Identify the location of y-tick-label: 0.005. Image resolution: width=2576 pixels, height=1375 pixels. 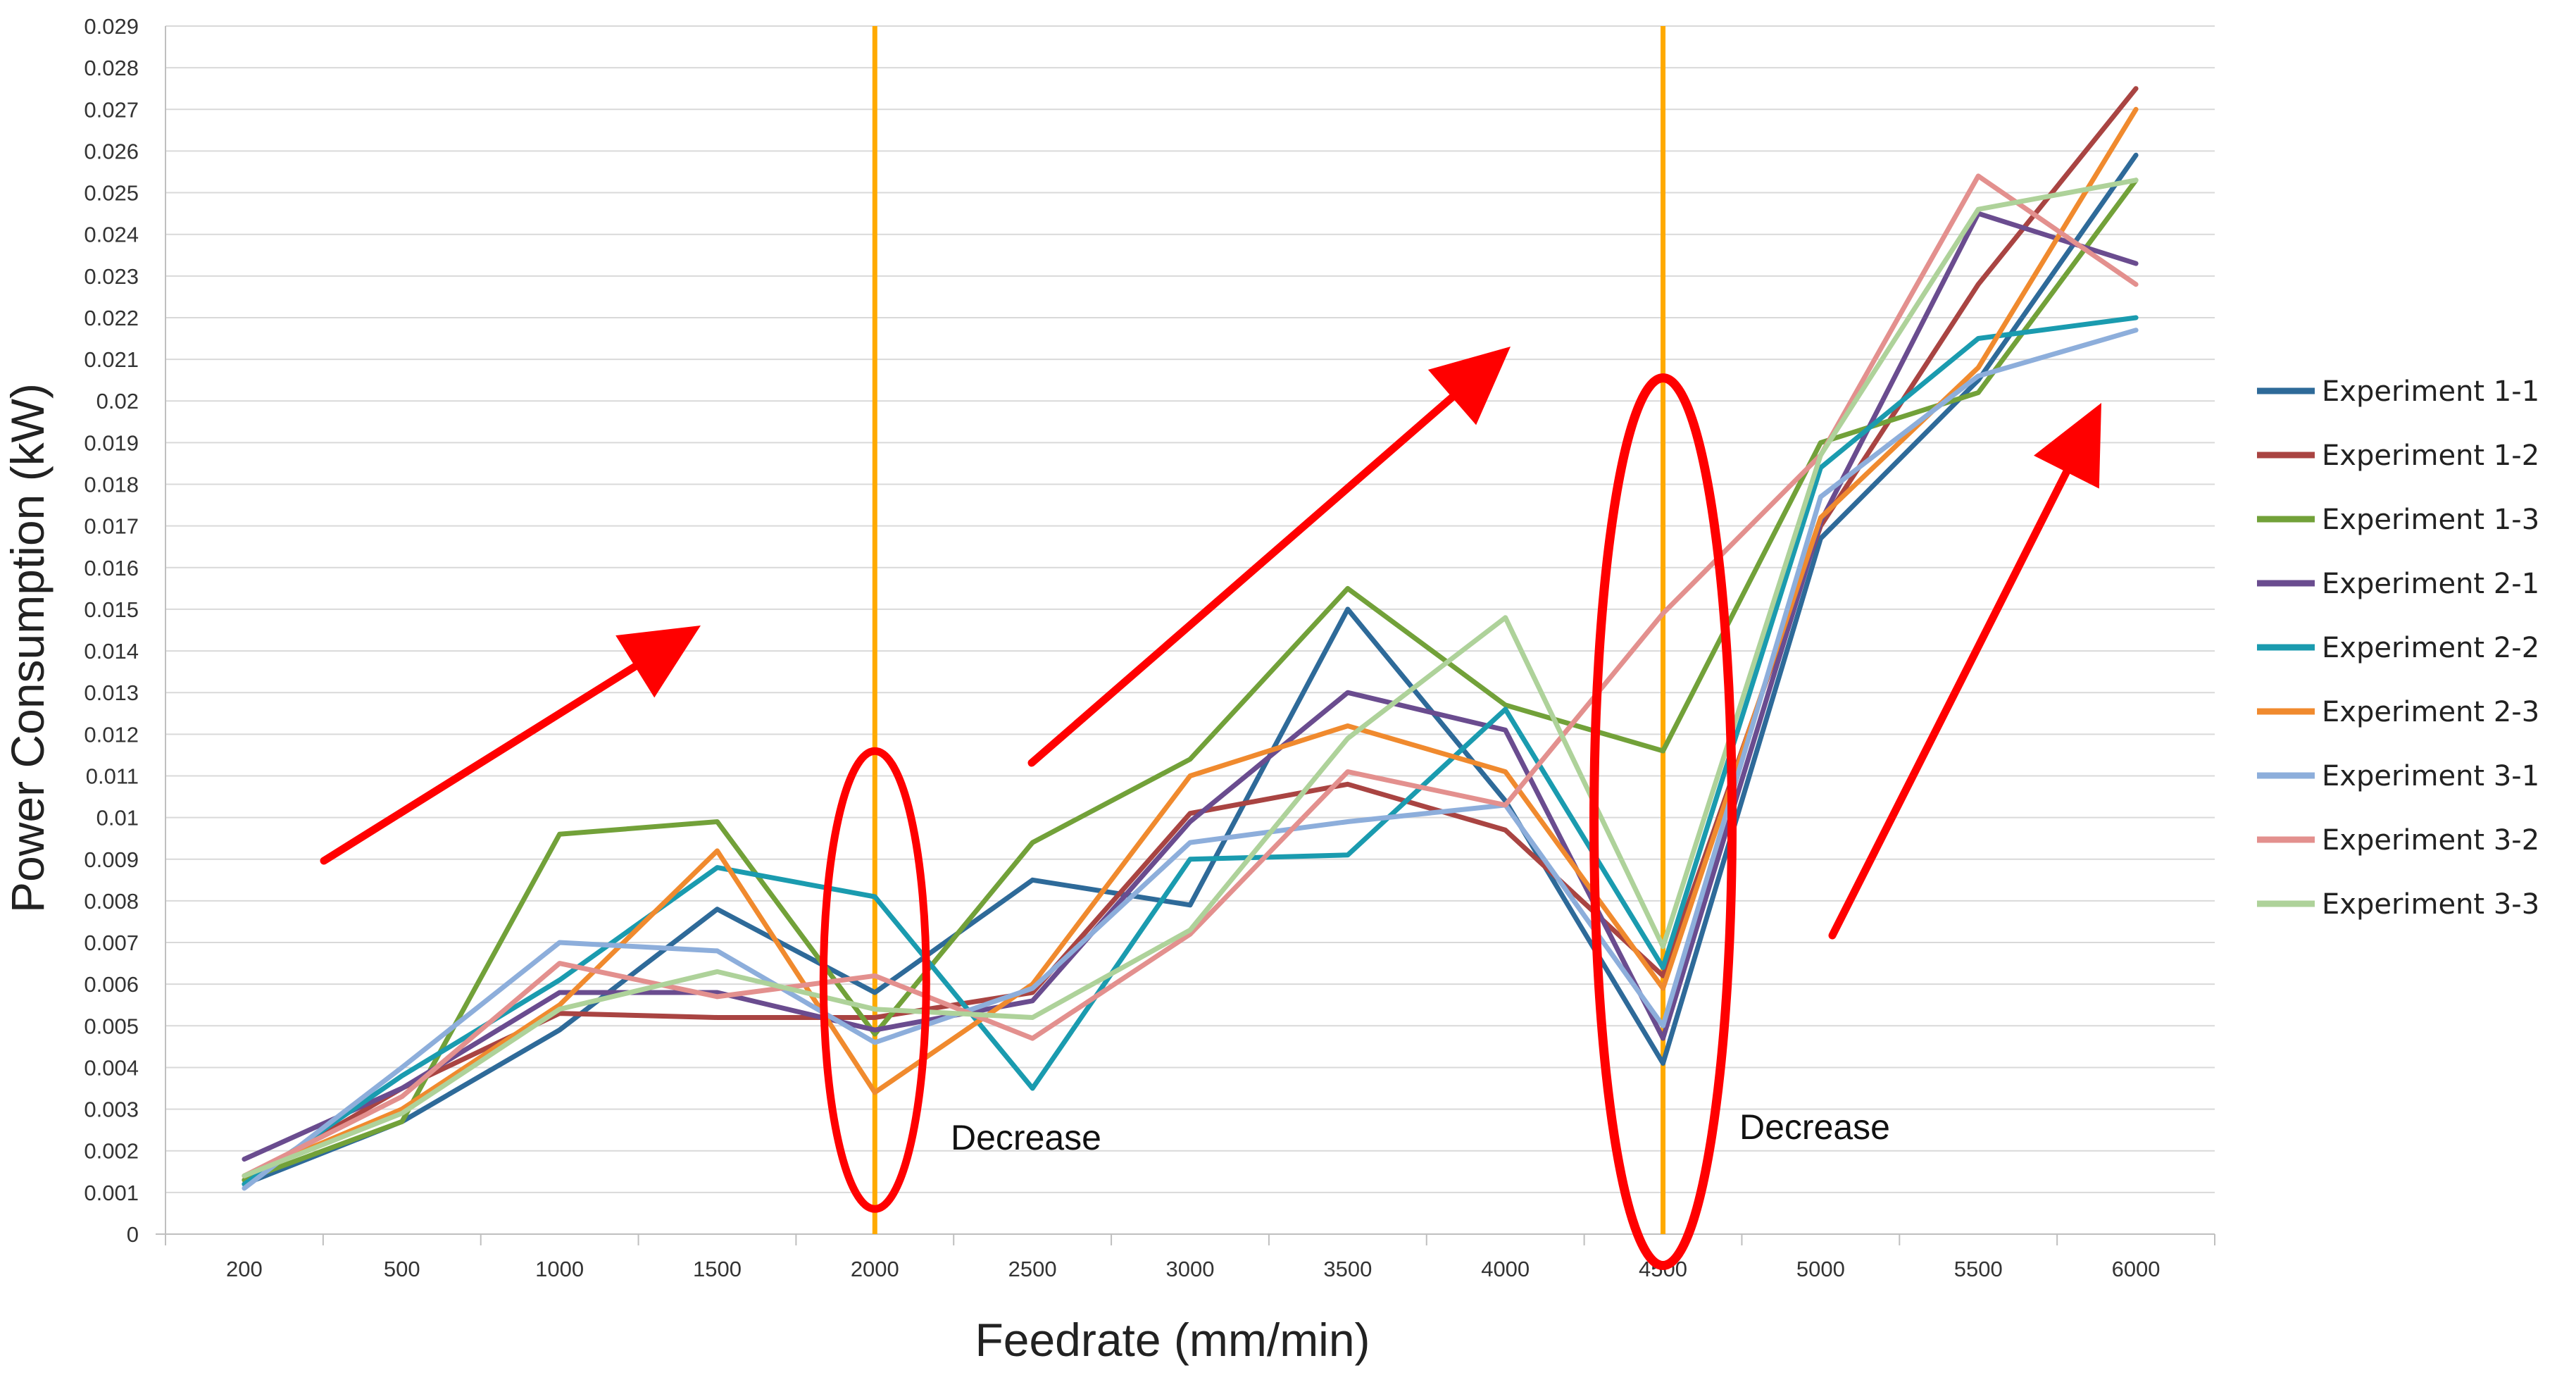
(111, 1026).